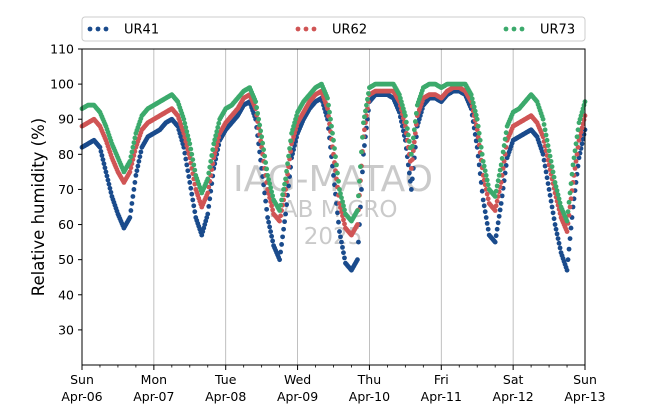  I want to click on x-tick-day: Sun, so click(585, 379).